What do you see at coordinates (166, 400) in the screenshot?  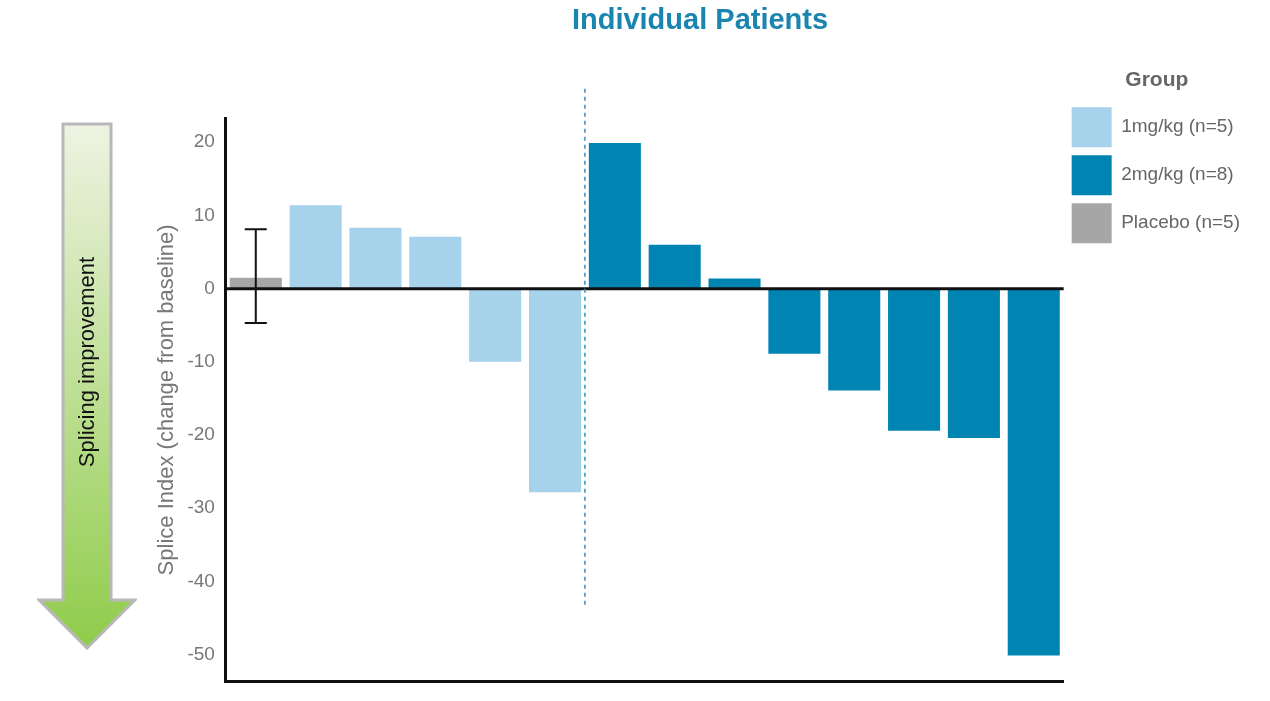 I see `y-axis-title: Splice Index (change from baseline)` at bounding box center [166, 400].